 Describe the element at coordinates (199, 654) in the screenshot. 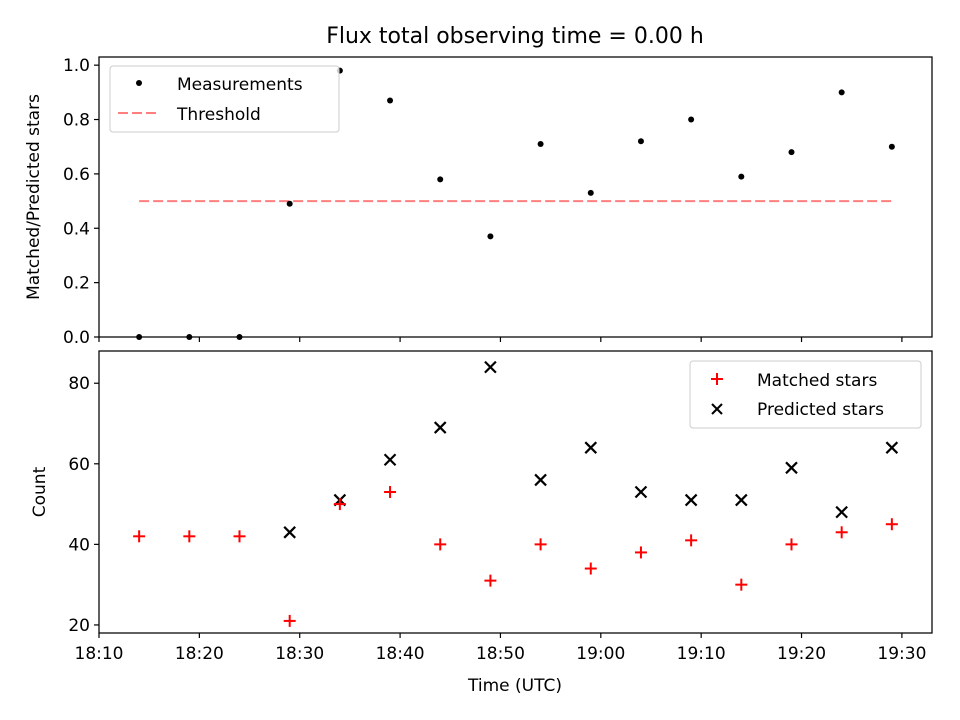

I see `x-tick-label: 18:20` at that location.